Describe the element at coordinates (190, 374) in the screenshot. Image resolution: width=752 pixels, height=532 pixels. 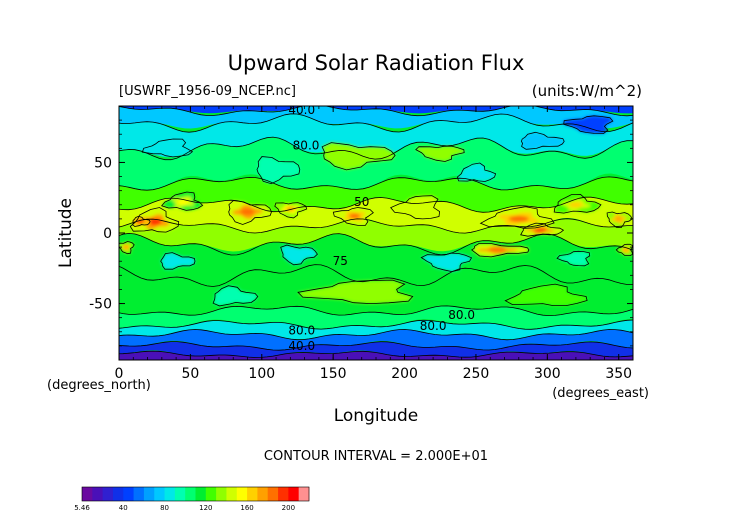
I see `x-tick-label: 50` at that location.